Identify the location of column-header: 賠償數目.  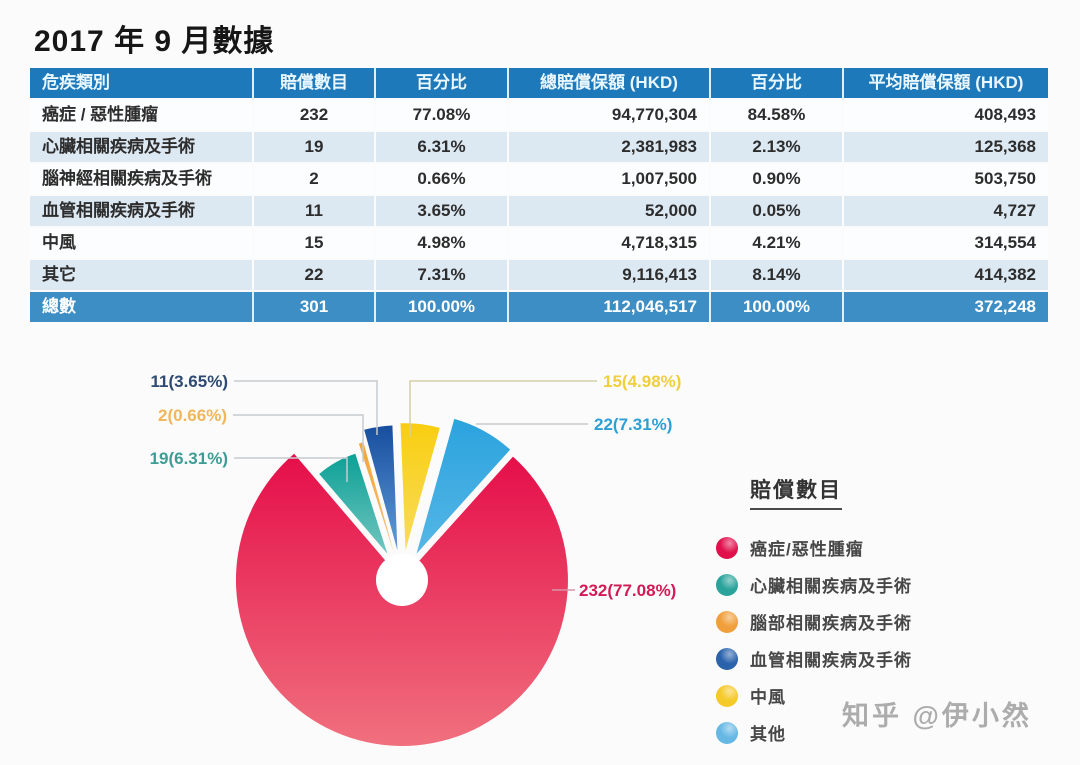
(313, 83).